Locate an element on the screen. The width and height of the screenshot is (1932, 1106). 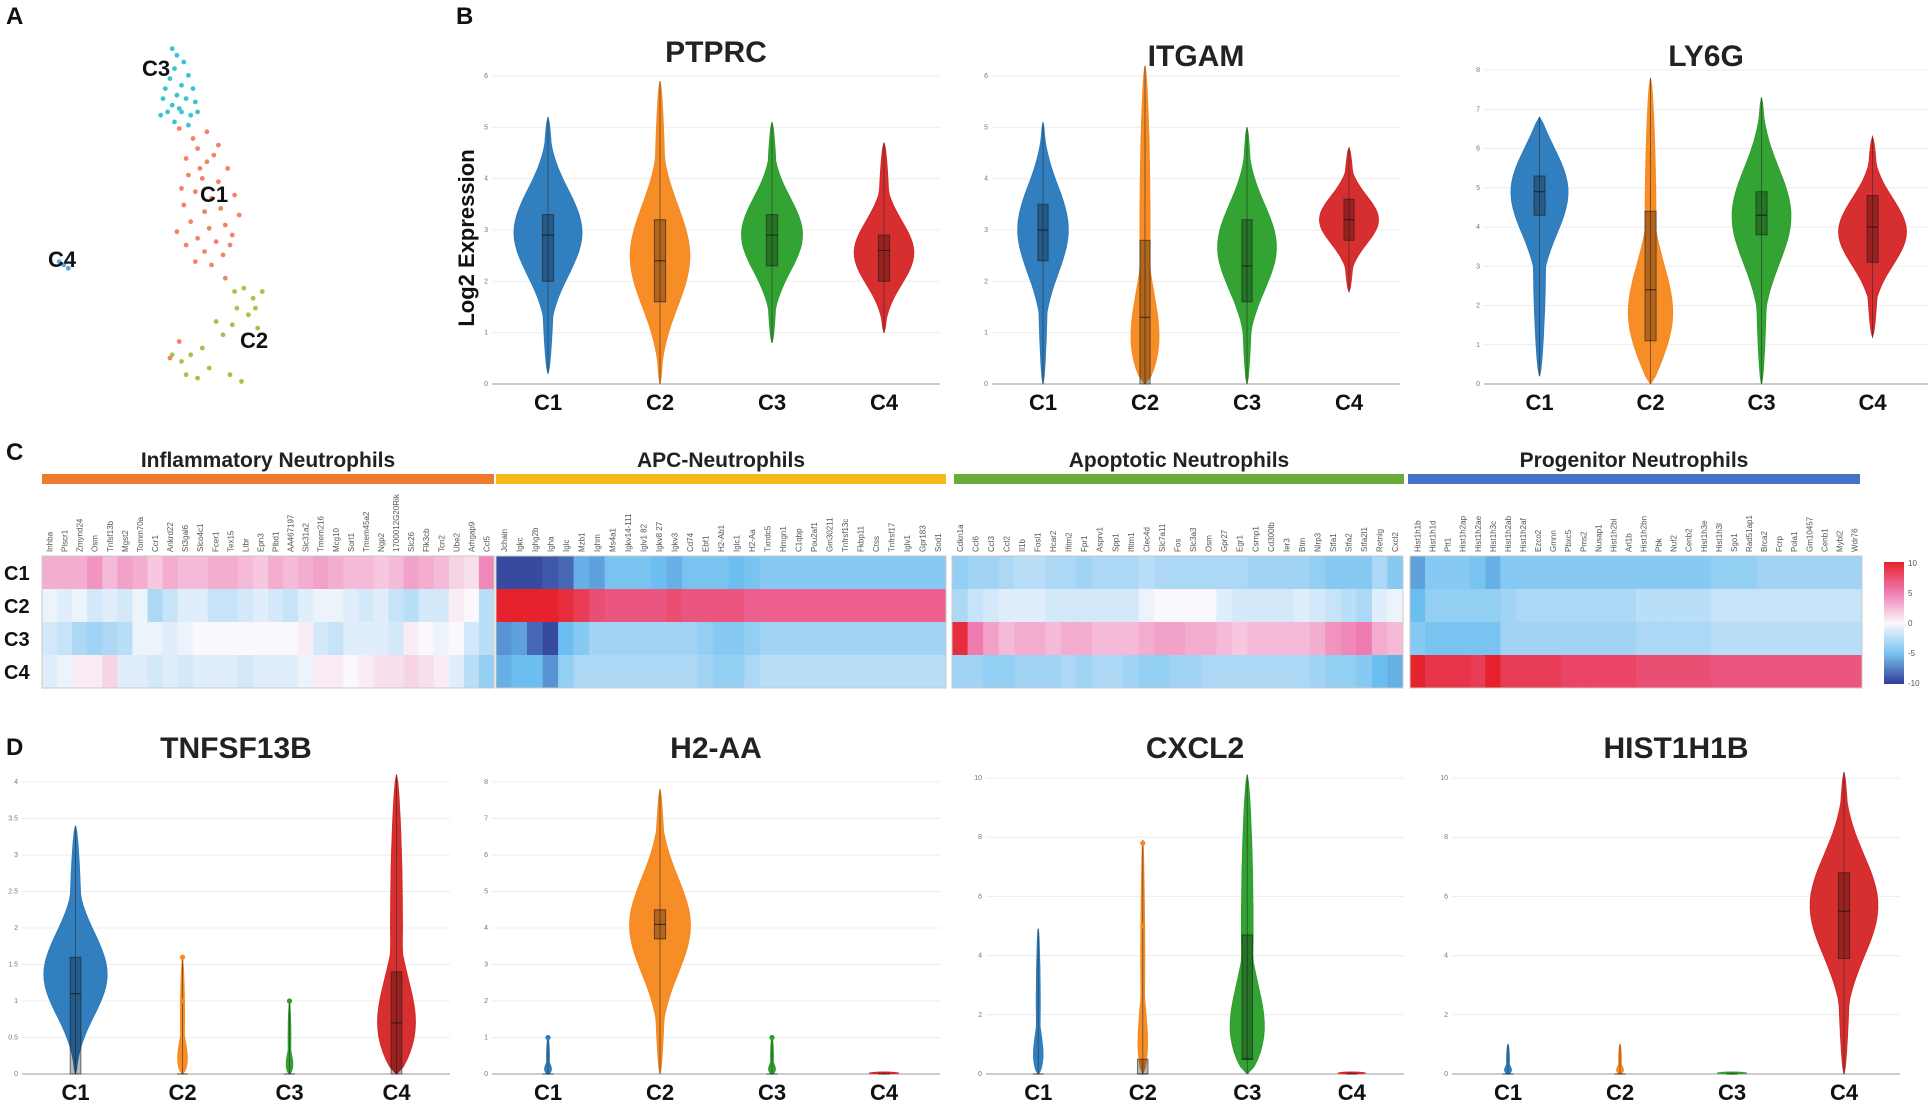
gene-label: Pou2af1 is located at coordinates (814, 537).